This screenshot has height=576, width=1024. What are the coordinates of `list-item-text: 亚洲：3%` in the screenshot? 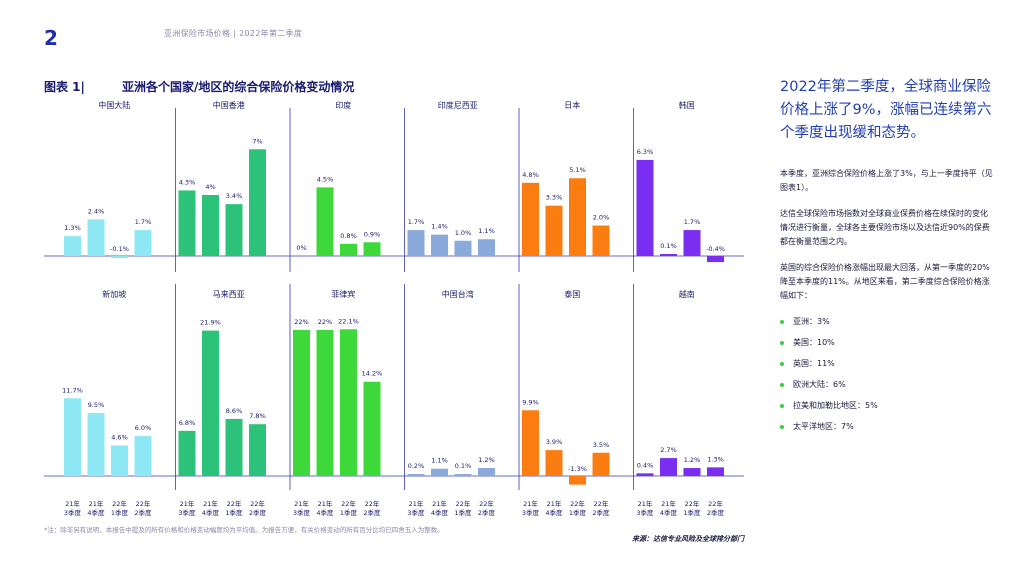 It's located at (811, 321).